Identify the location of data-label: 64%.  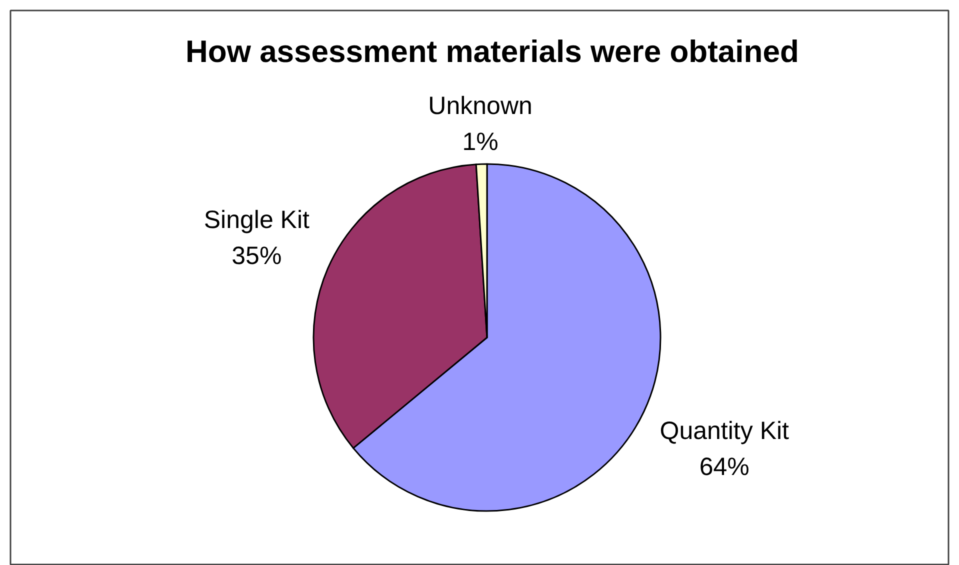
(724, 467).